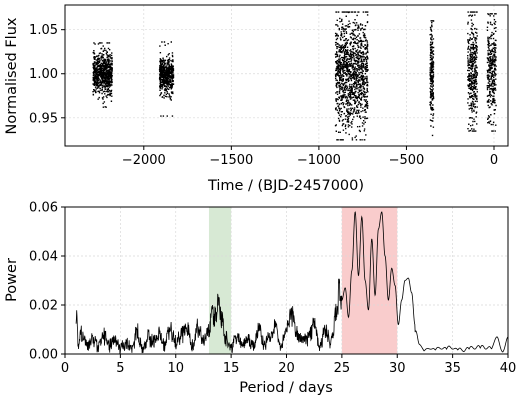 Image resolution: width=520 pixels, height=400 pixels. Describe the element at coordinates (397, 368) in the screenshot. I see `x-tick-label: 30` at that location.